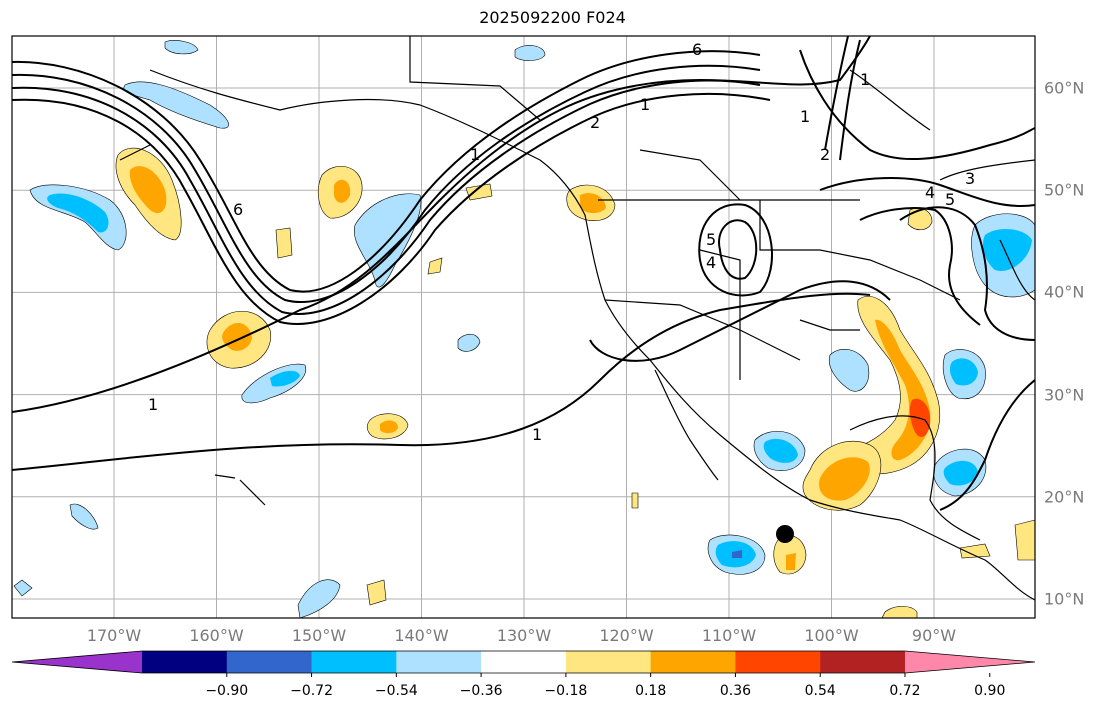 The width and height of the screenshot is (1105, 712). Describe the element at coordinates (1064, 190) in the screenshot. I see `latitude-label: 50°N` at that location.